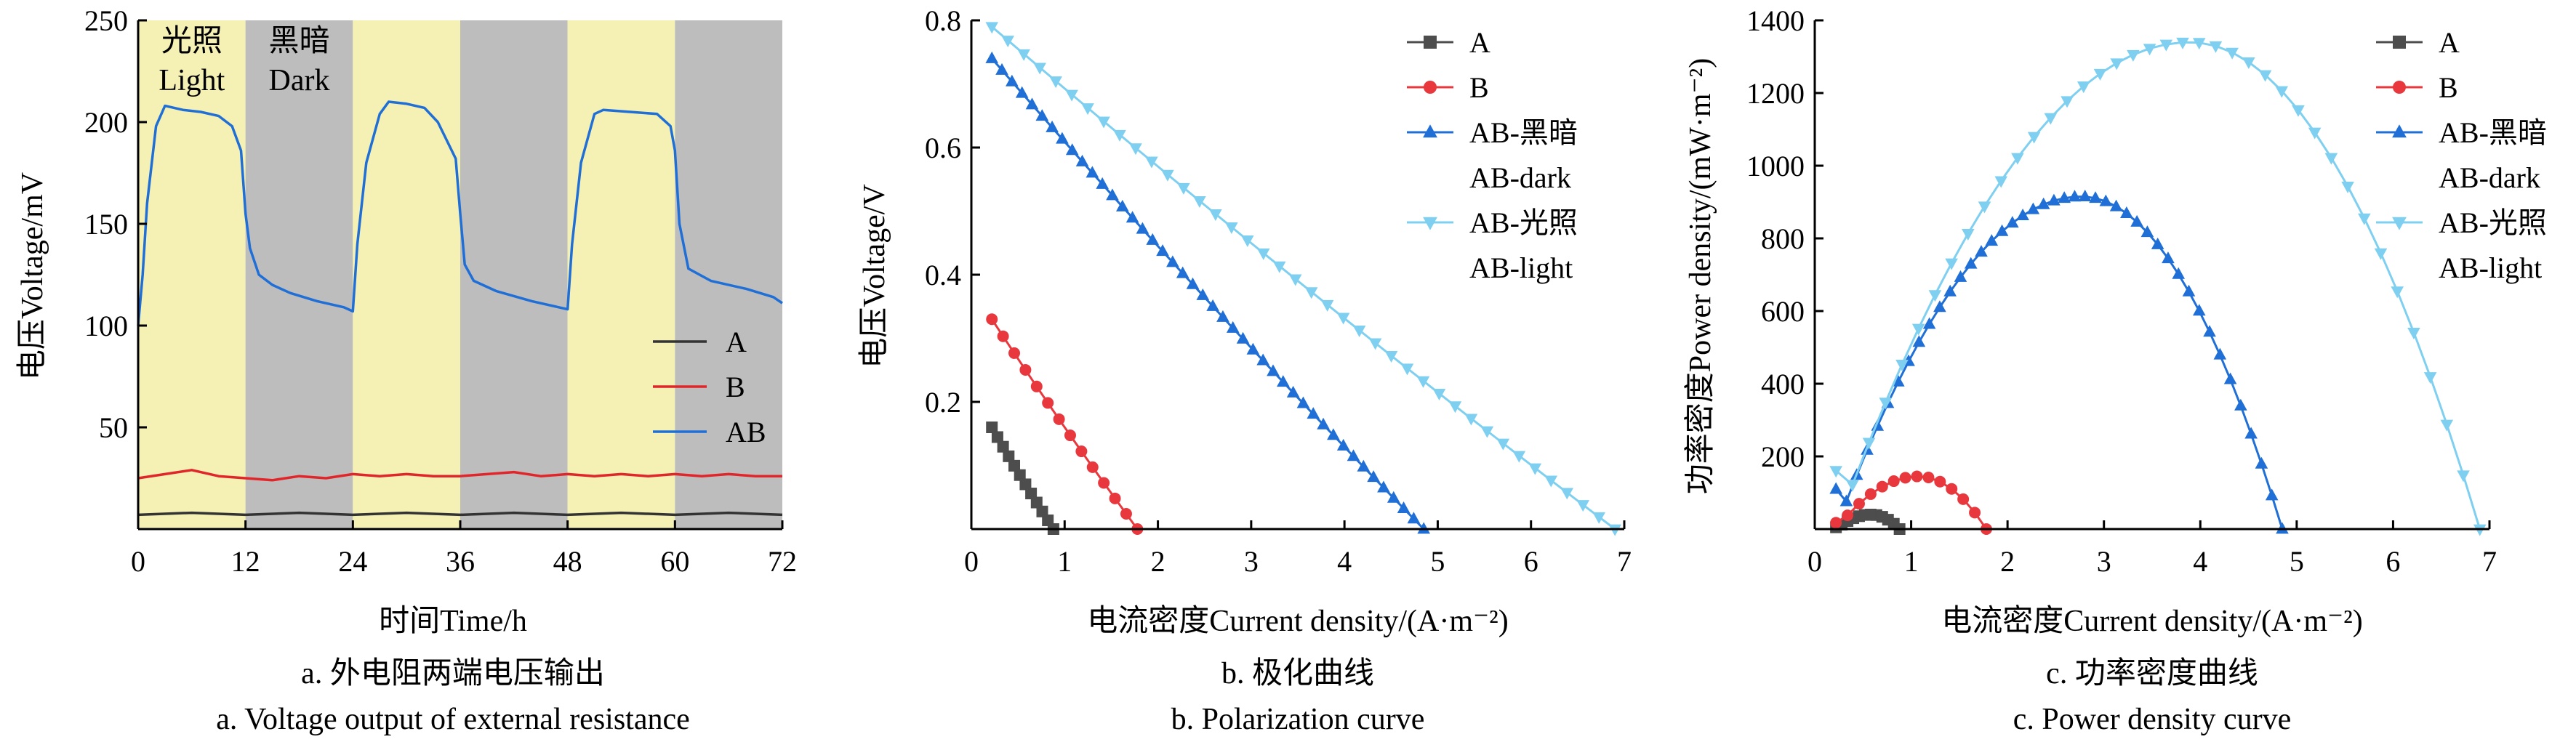 This screenshot has width=2576, height=742. What do you see at coordinates (1783, 384) in the screenshot?
I see `c-y-tick-label: 400` at bounding box center [1783, 384].